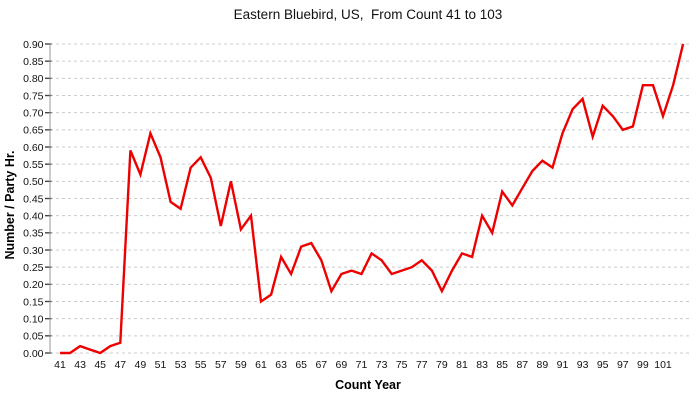 The height and width of the screenshot is (400, 700). I want to click on y-axis-label: Number / Party Hr., so click(10, 204).